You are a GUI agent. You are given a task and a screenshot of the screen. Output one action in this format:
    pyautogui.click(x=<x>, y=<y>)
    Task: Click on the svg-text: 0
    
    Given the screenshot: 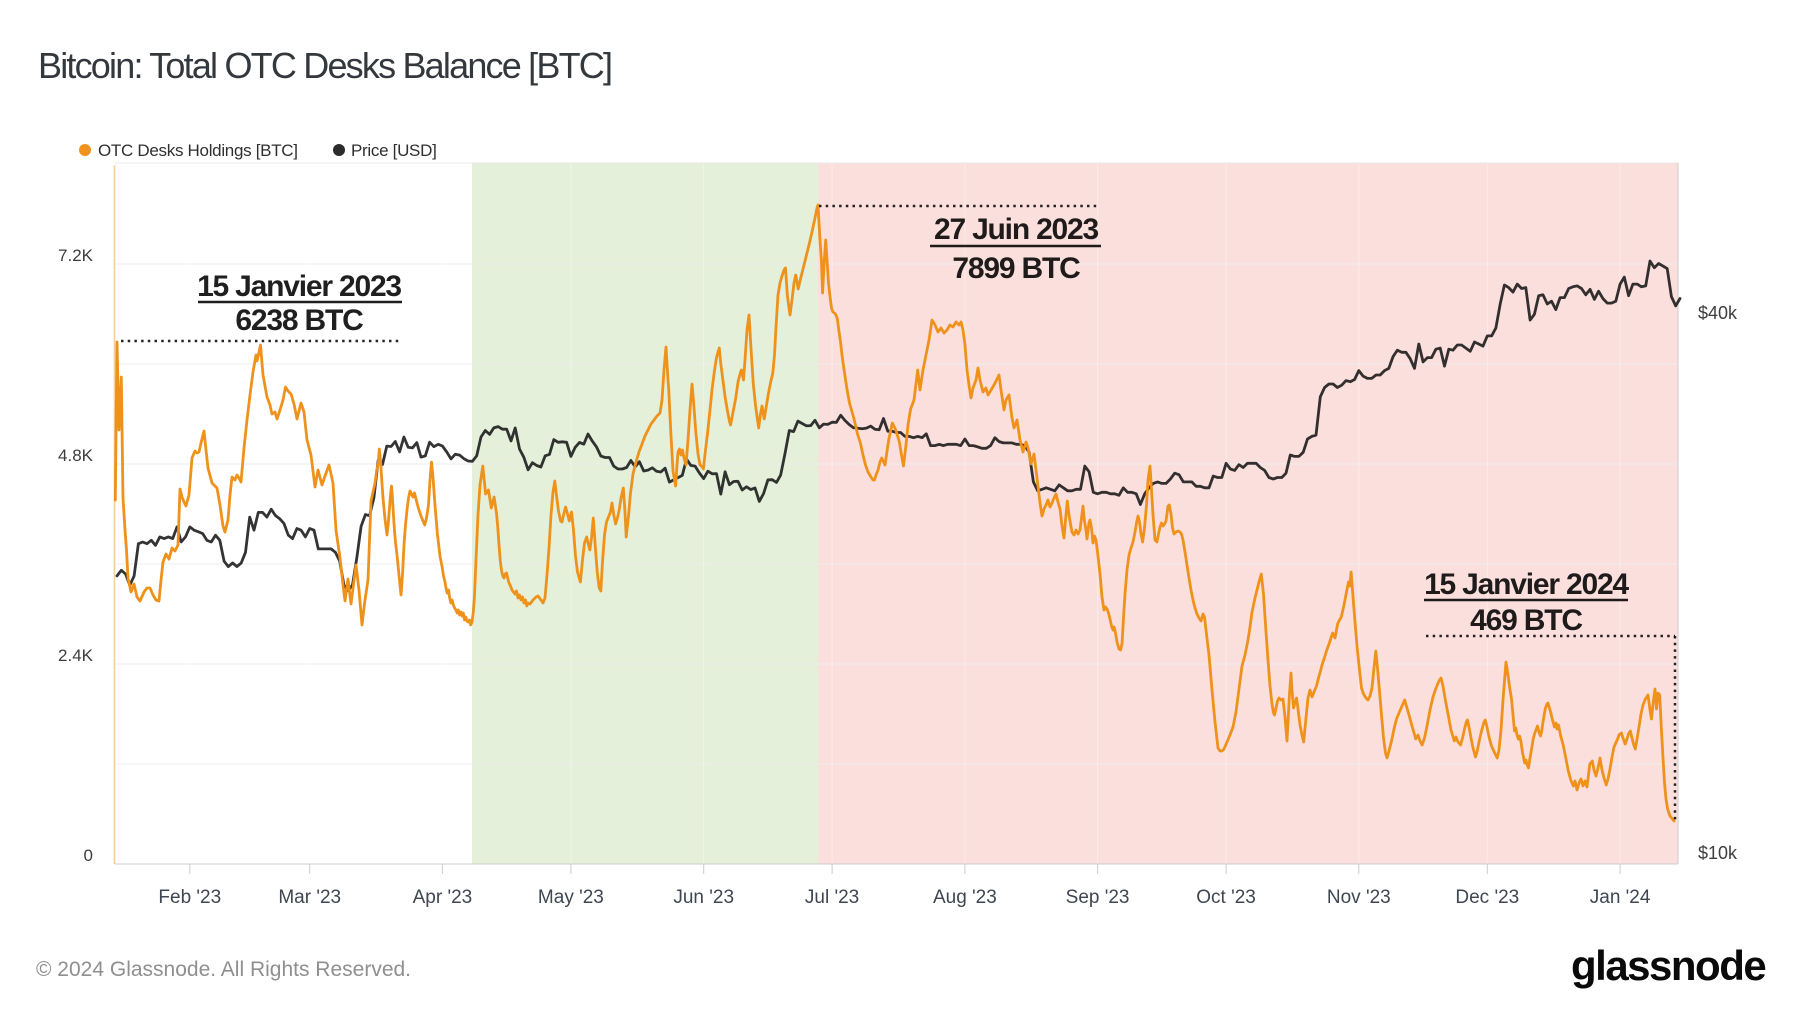 What is the action you would take?
    pyautogui.click(x=88, y=855)
    